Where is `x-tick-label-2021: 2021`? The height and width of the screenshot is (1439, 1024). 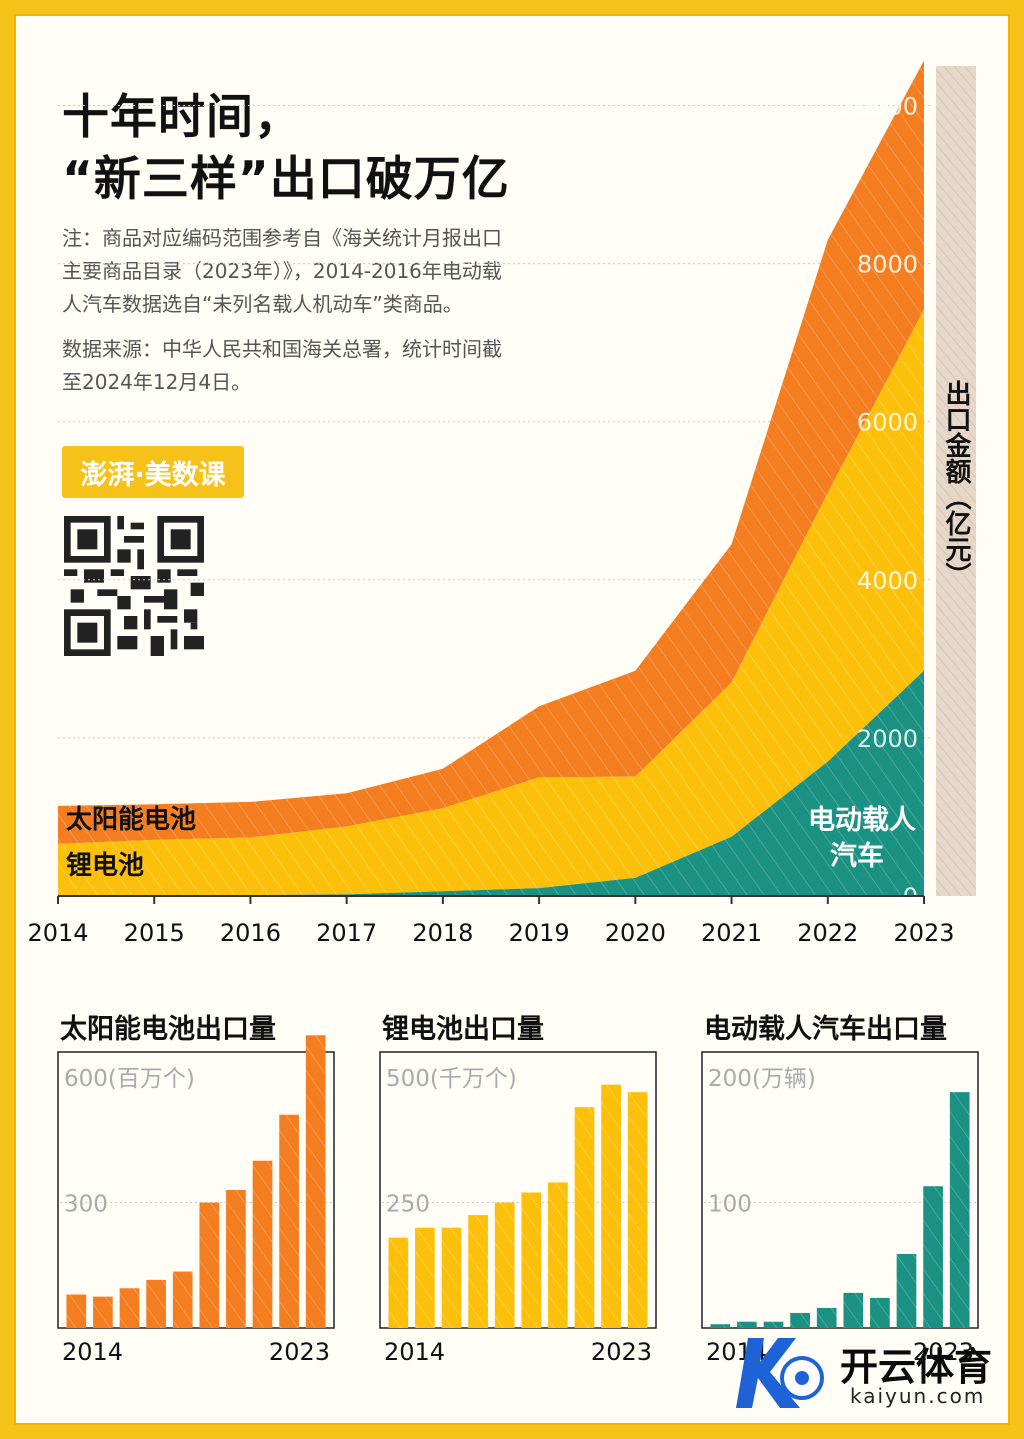 x-tick-label-2021: 2021 is located at coordinates (731, 933).